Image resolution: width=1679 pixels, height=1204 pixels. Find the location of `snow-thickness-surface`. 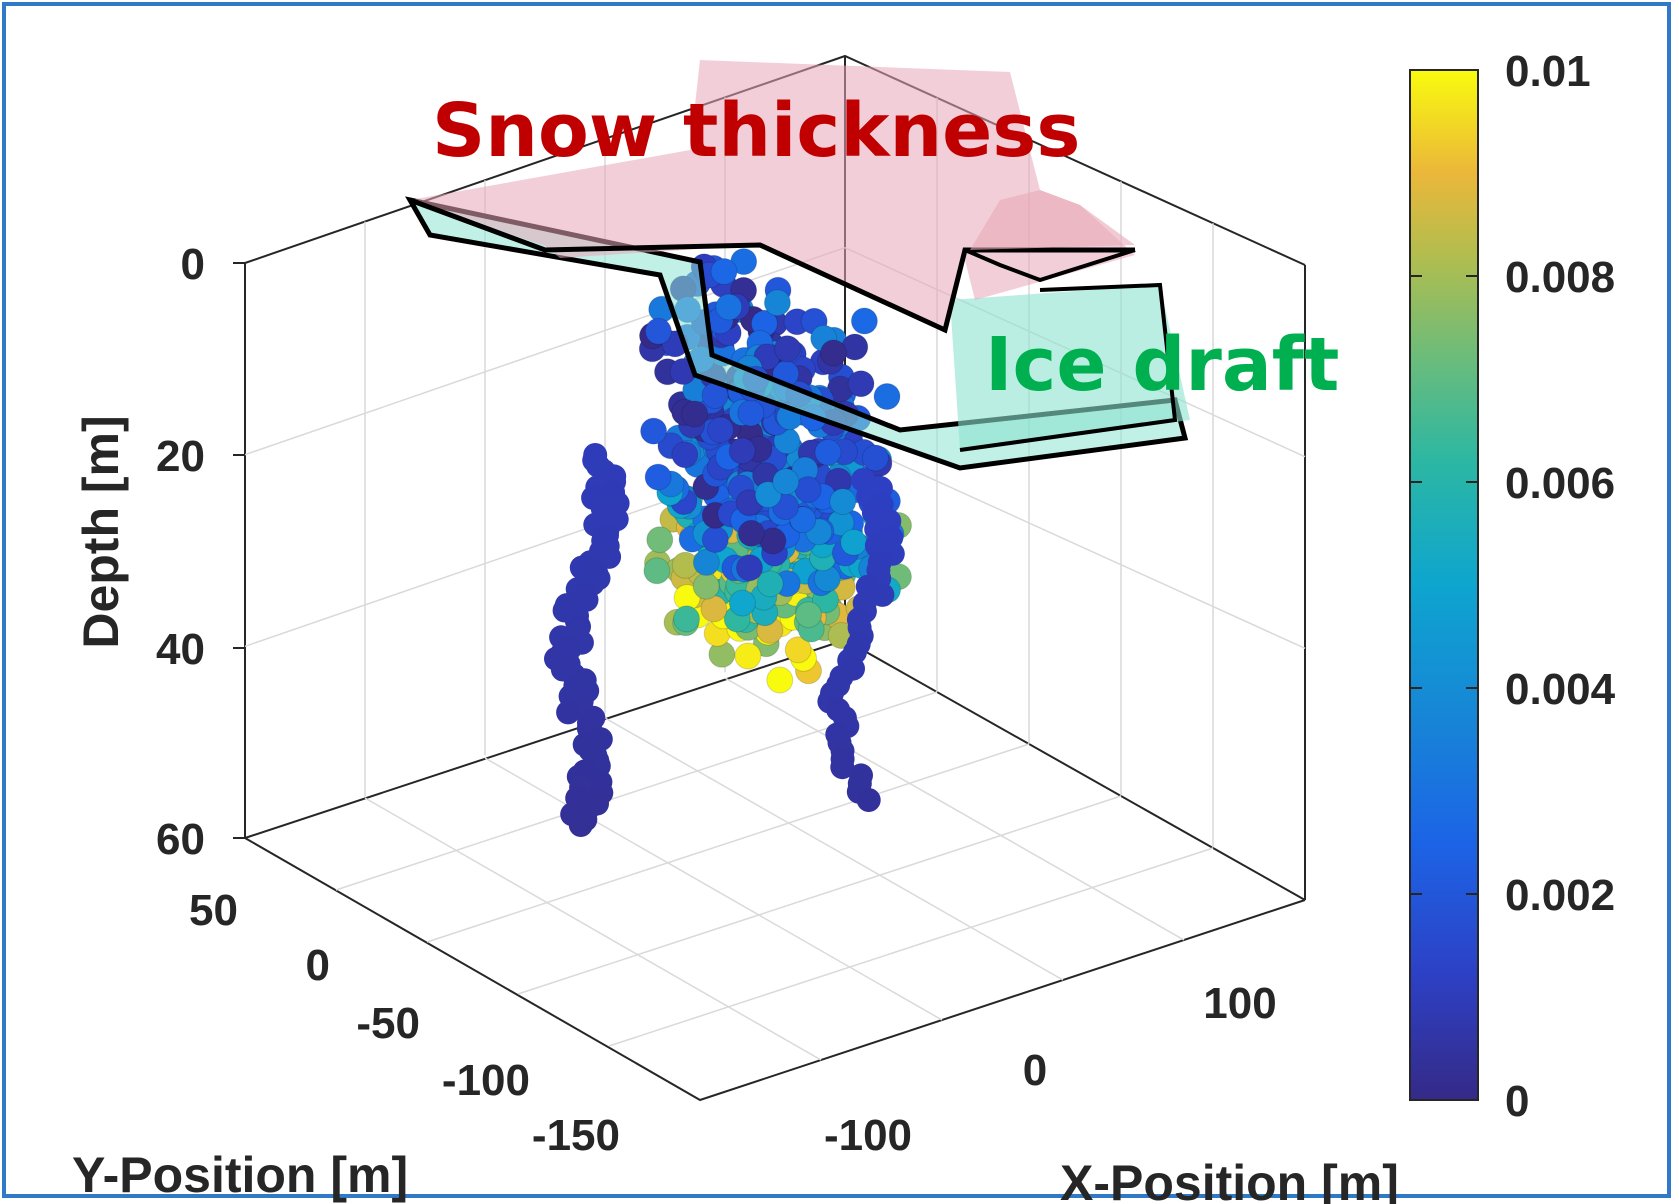

snow-thickness-surface is located at coordinates (772, 195).